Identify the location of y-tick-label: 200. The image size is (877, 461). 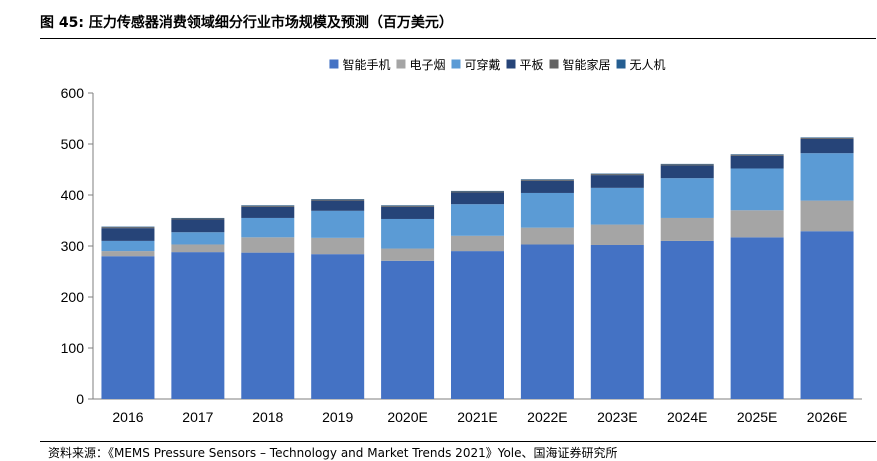
(73, 297).